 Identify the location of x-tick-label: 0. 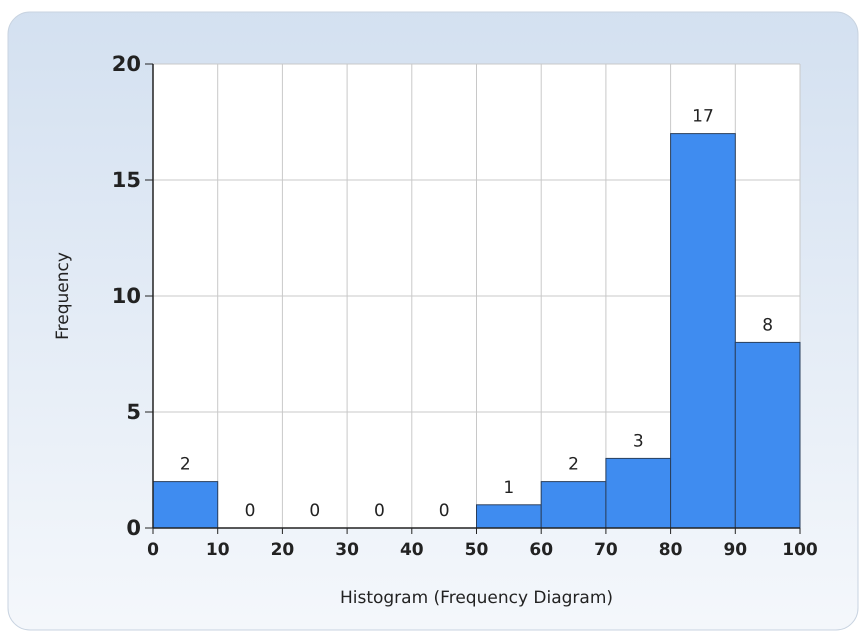
(153, 550).